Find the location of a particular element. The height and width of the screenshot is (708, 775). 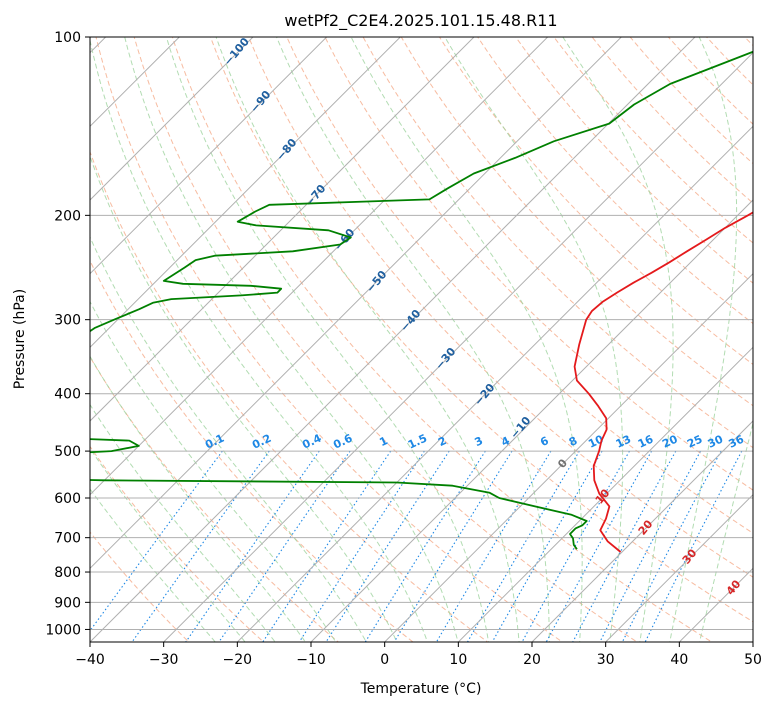

mixing-ratio-label: 20 is located at coordinates (670, 441).